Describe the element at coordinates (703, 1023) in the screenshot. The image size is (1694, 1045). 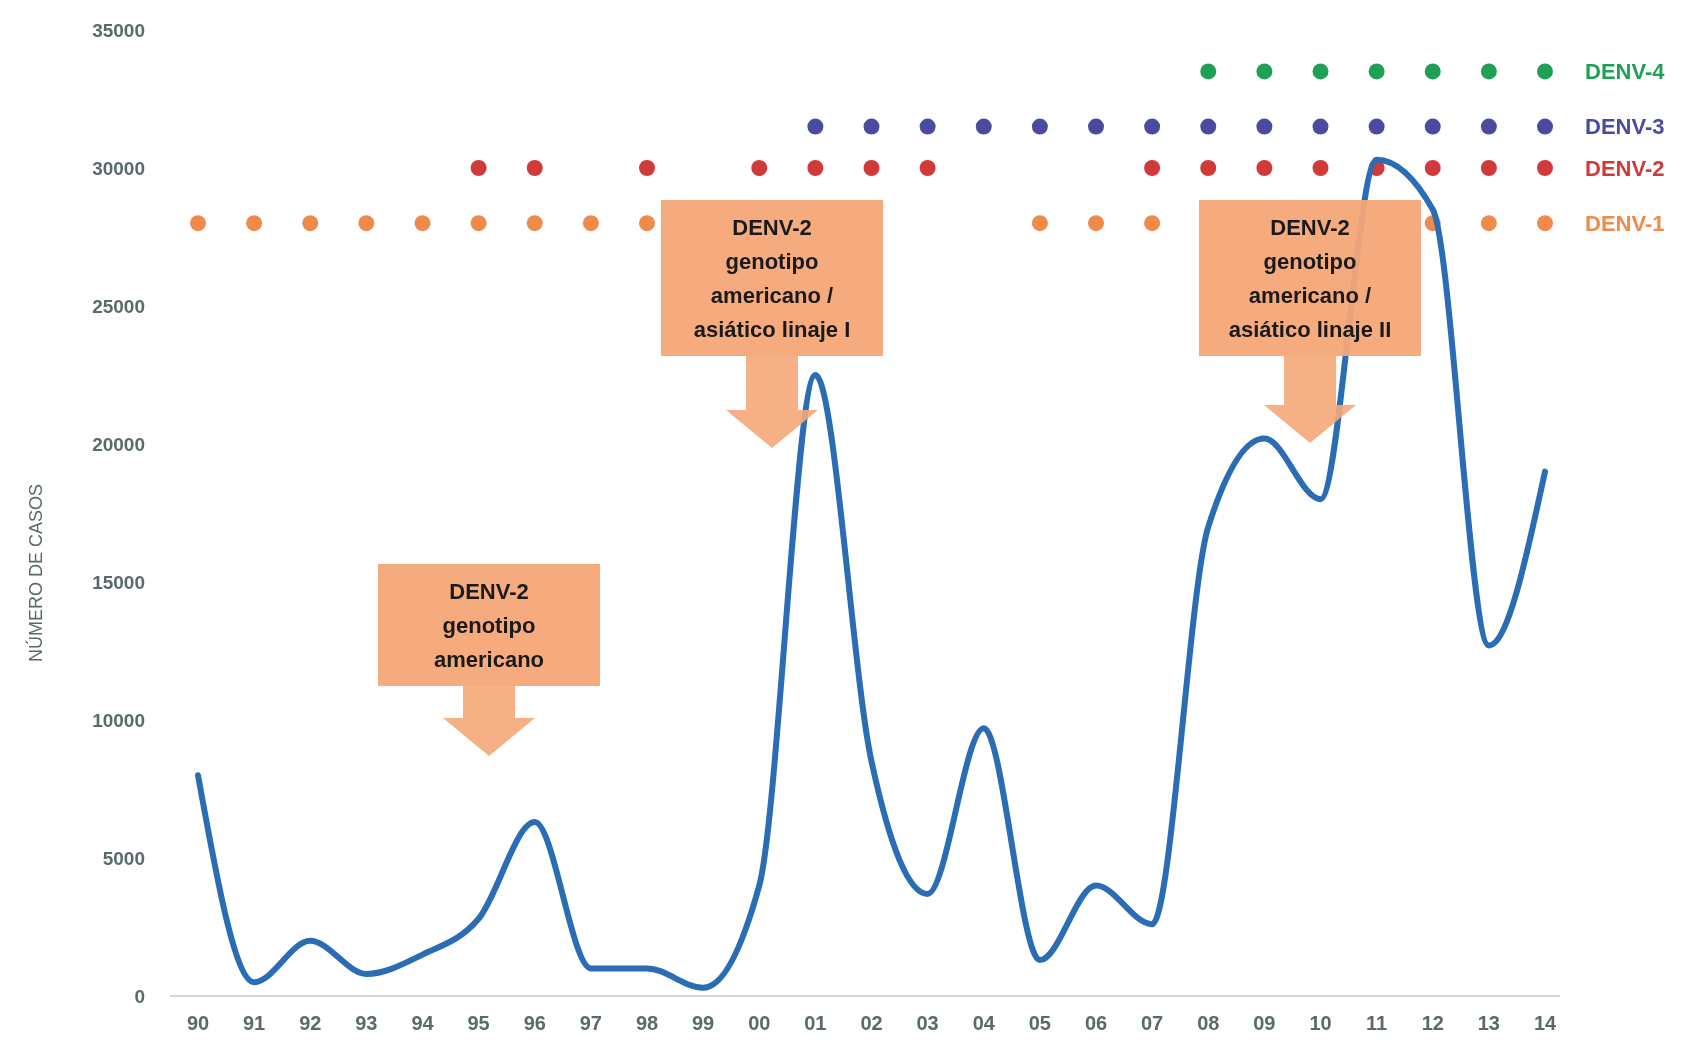
I see `x-tick-label: 99` at that location.